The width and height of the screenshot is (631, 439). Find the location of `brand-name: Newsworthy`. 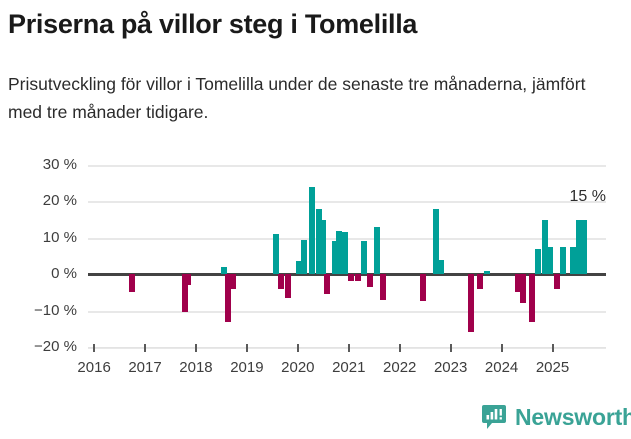

brand-name: Newsworthy is located at coordinates (573, 416).